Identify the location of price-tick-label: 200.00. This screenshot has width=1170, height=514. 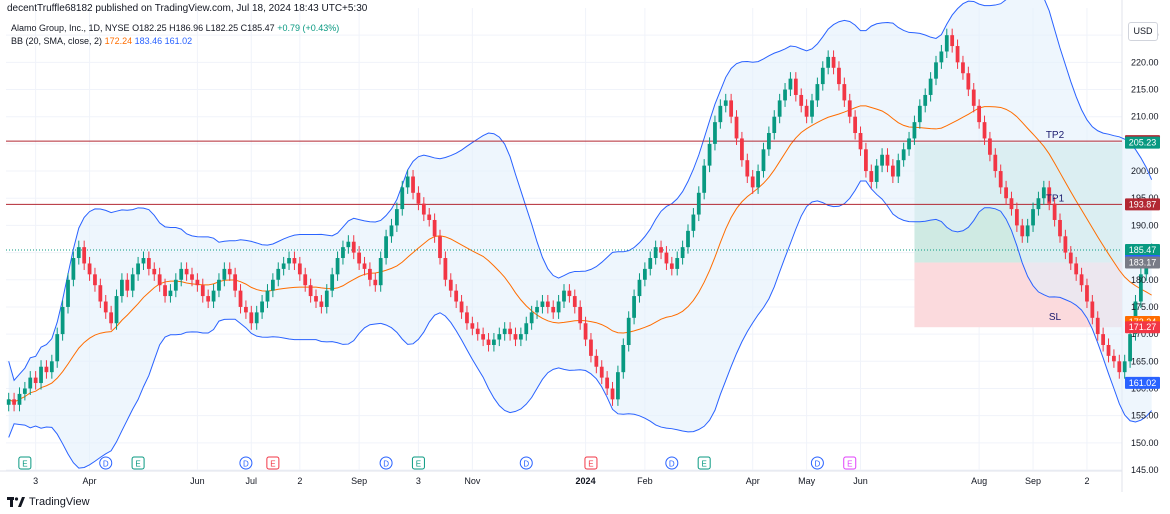
(1145, 171).